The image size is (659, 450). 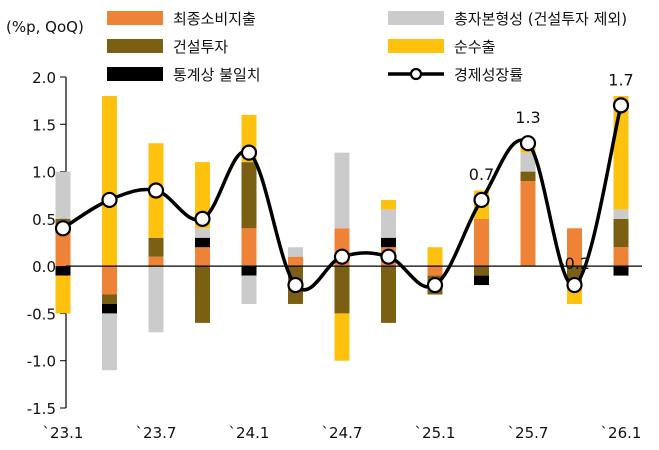 I want to click on x-tick-label: `23.1, so click(x=63, y=433).